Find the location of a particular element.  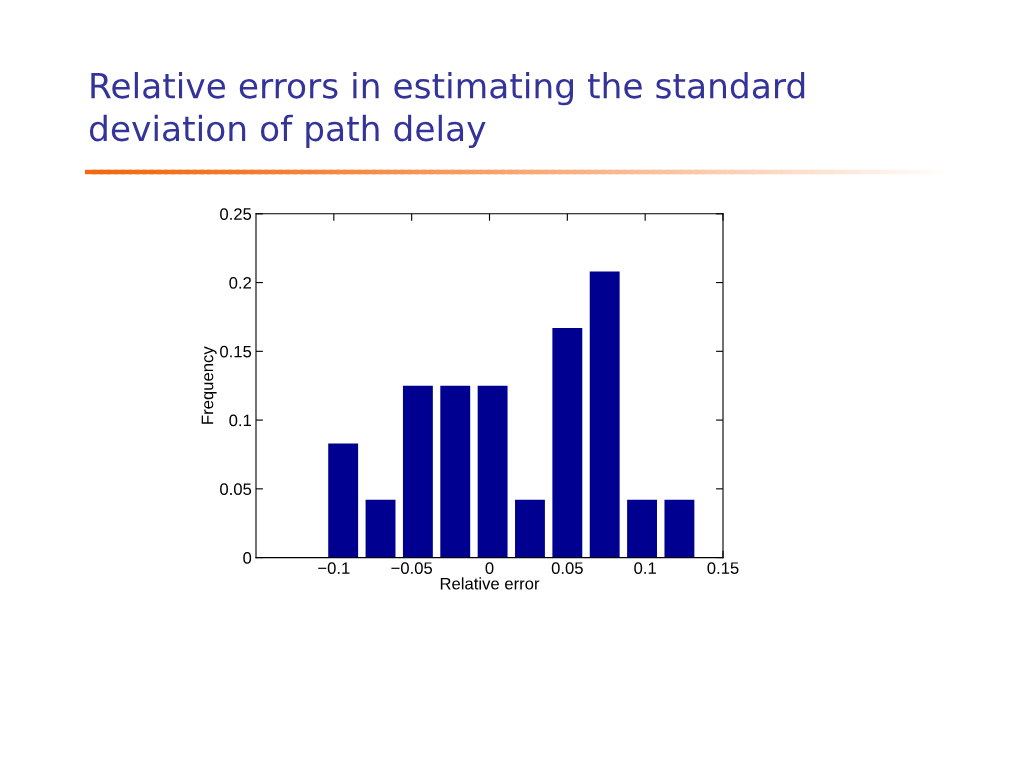

y-tick-label: 0.2 is located at coordinates (240, 282).